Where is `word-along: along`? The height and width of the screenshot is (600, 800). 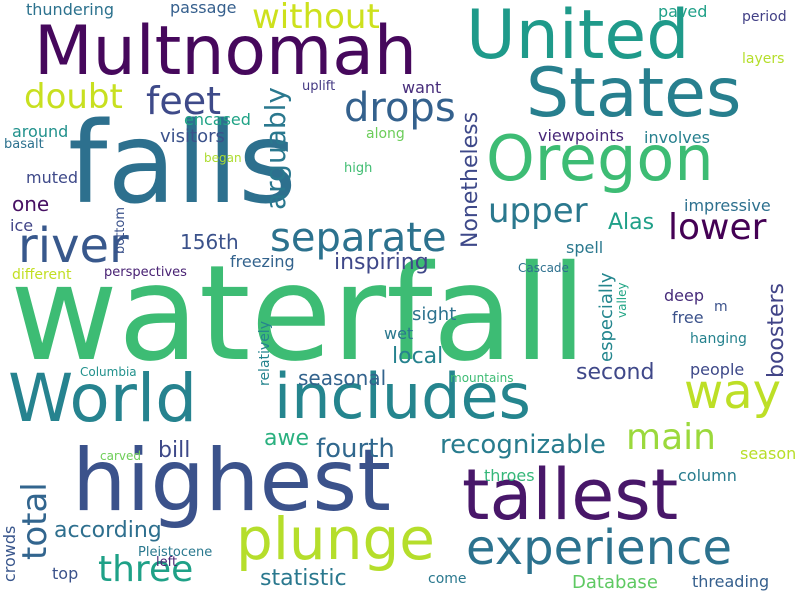
word-along: along is located at coordinates (385, 134).